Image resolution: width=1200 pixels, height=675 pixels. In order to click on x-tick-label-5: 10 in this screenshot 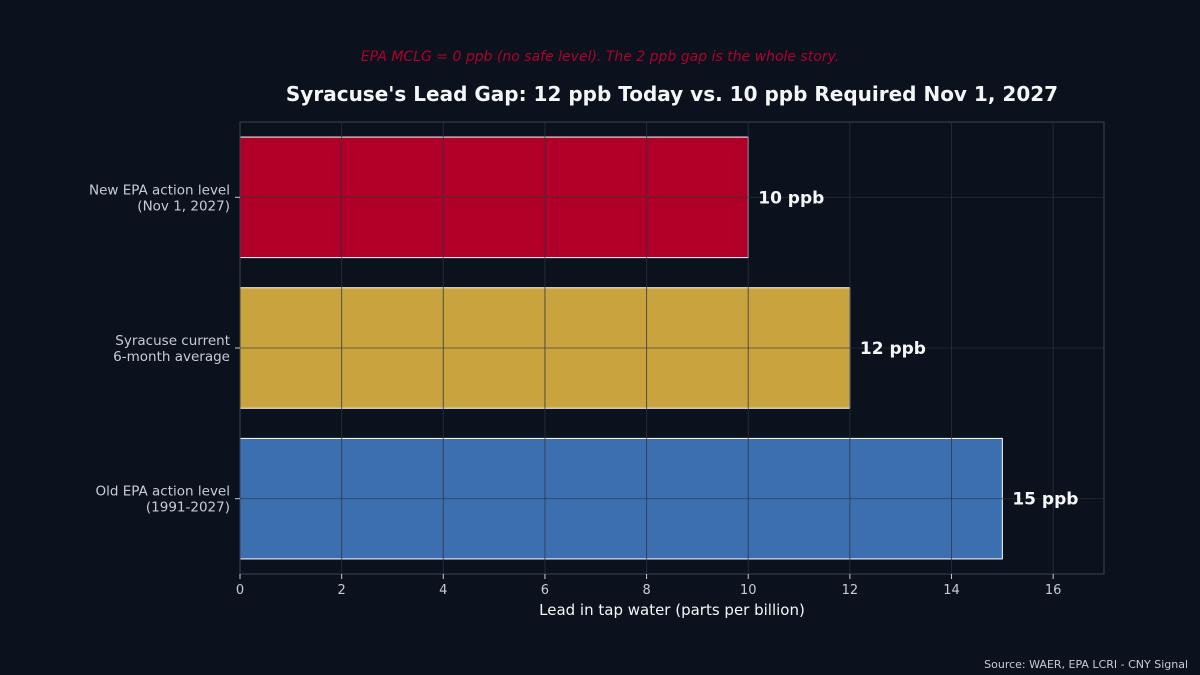, I will do `click(748, 590)`.